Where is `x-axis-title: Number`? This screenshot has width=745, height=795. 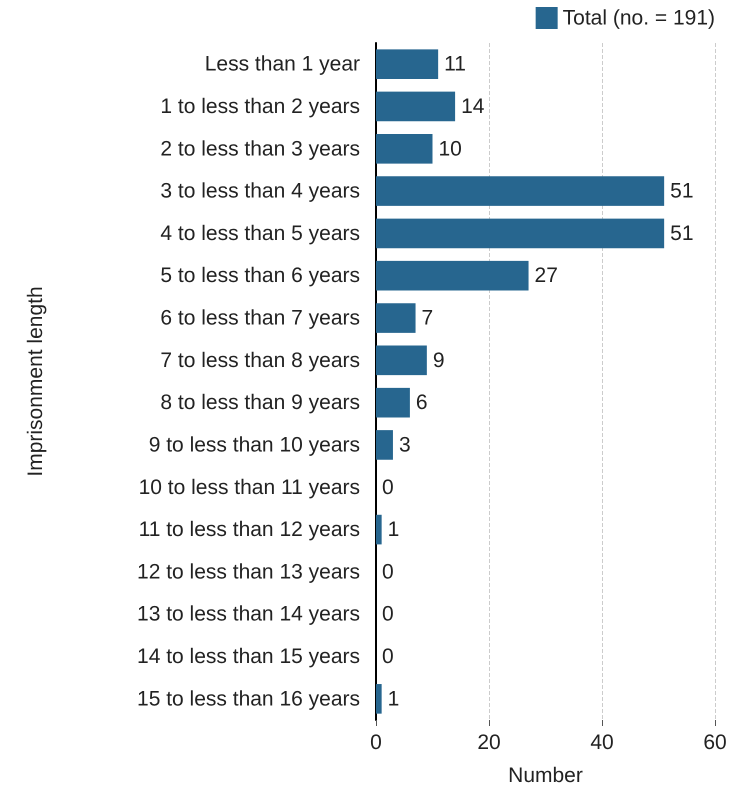 x-axis-title: Number is located at coordinates (545, 775).